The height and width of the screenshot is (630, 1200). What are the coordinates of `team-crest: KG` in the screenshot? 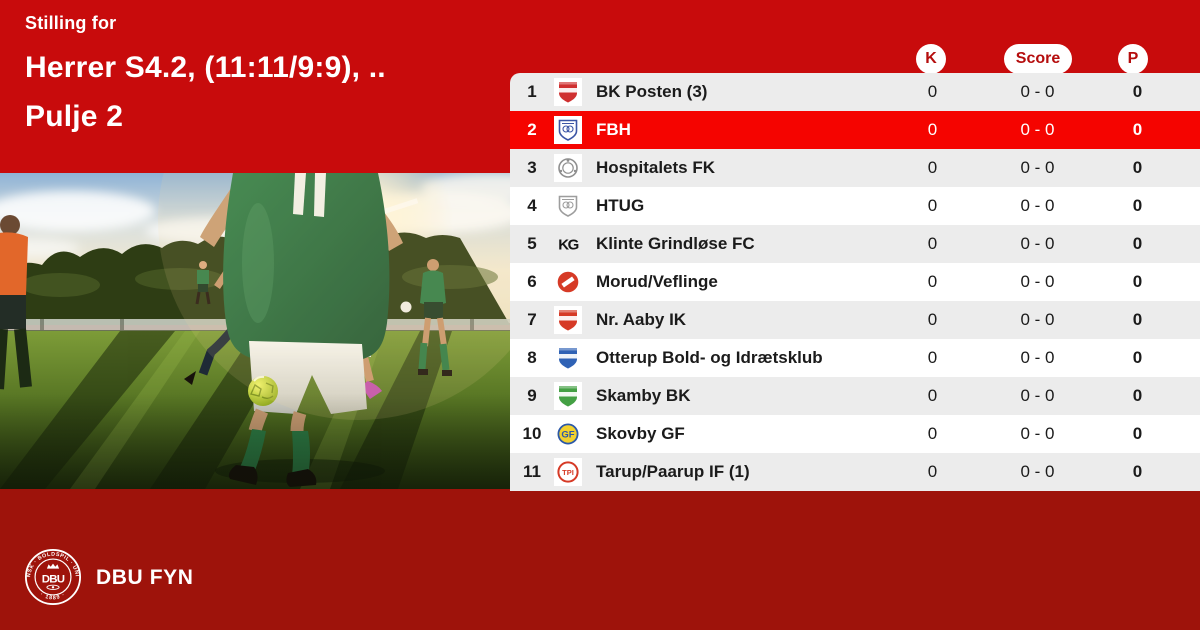 It's located at (568, 244).